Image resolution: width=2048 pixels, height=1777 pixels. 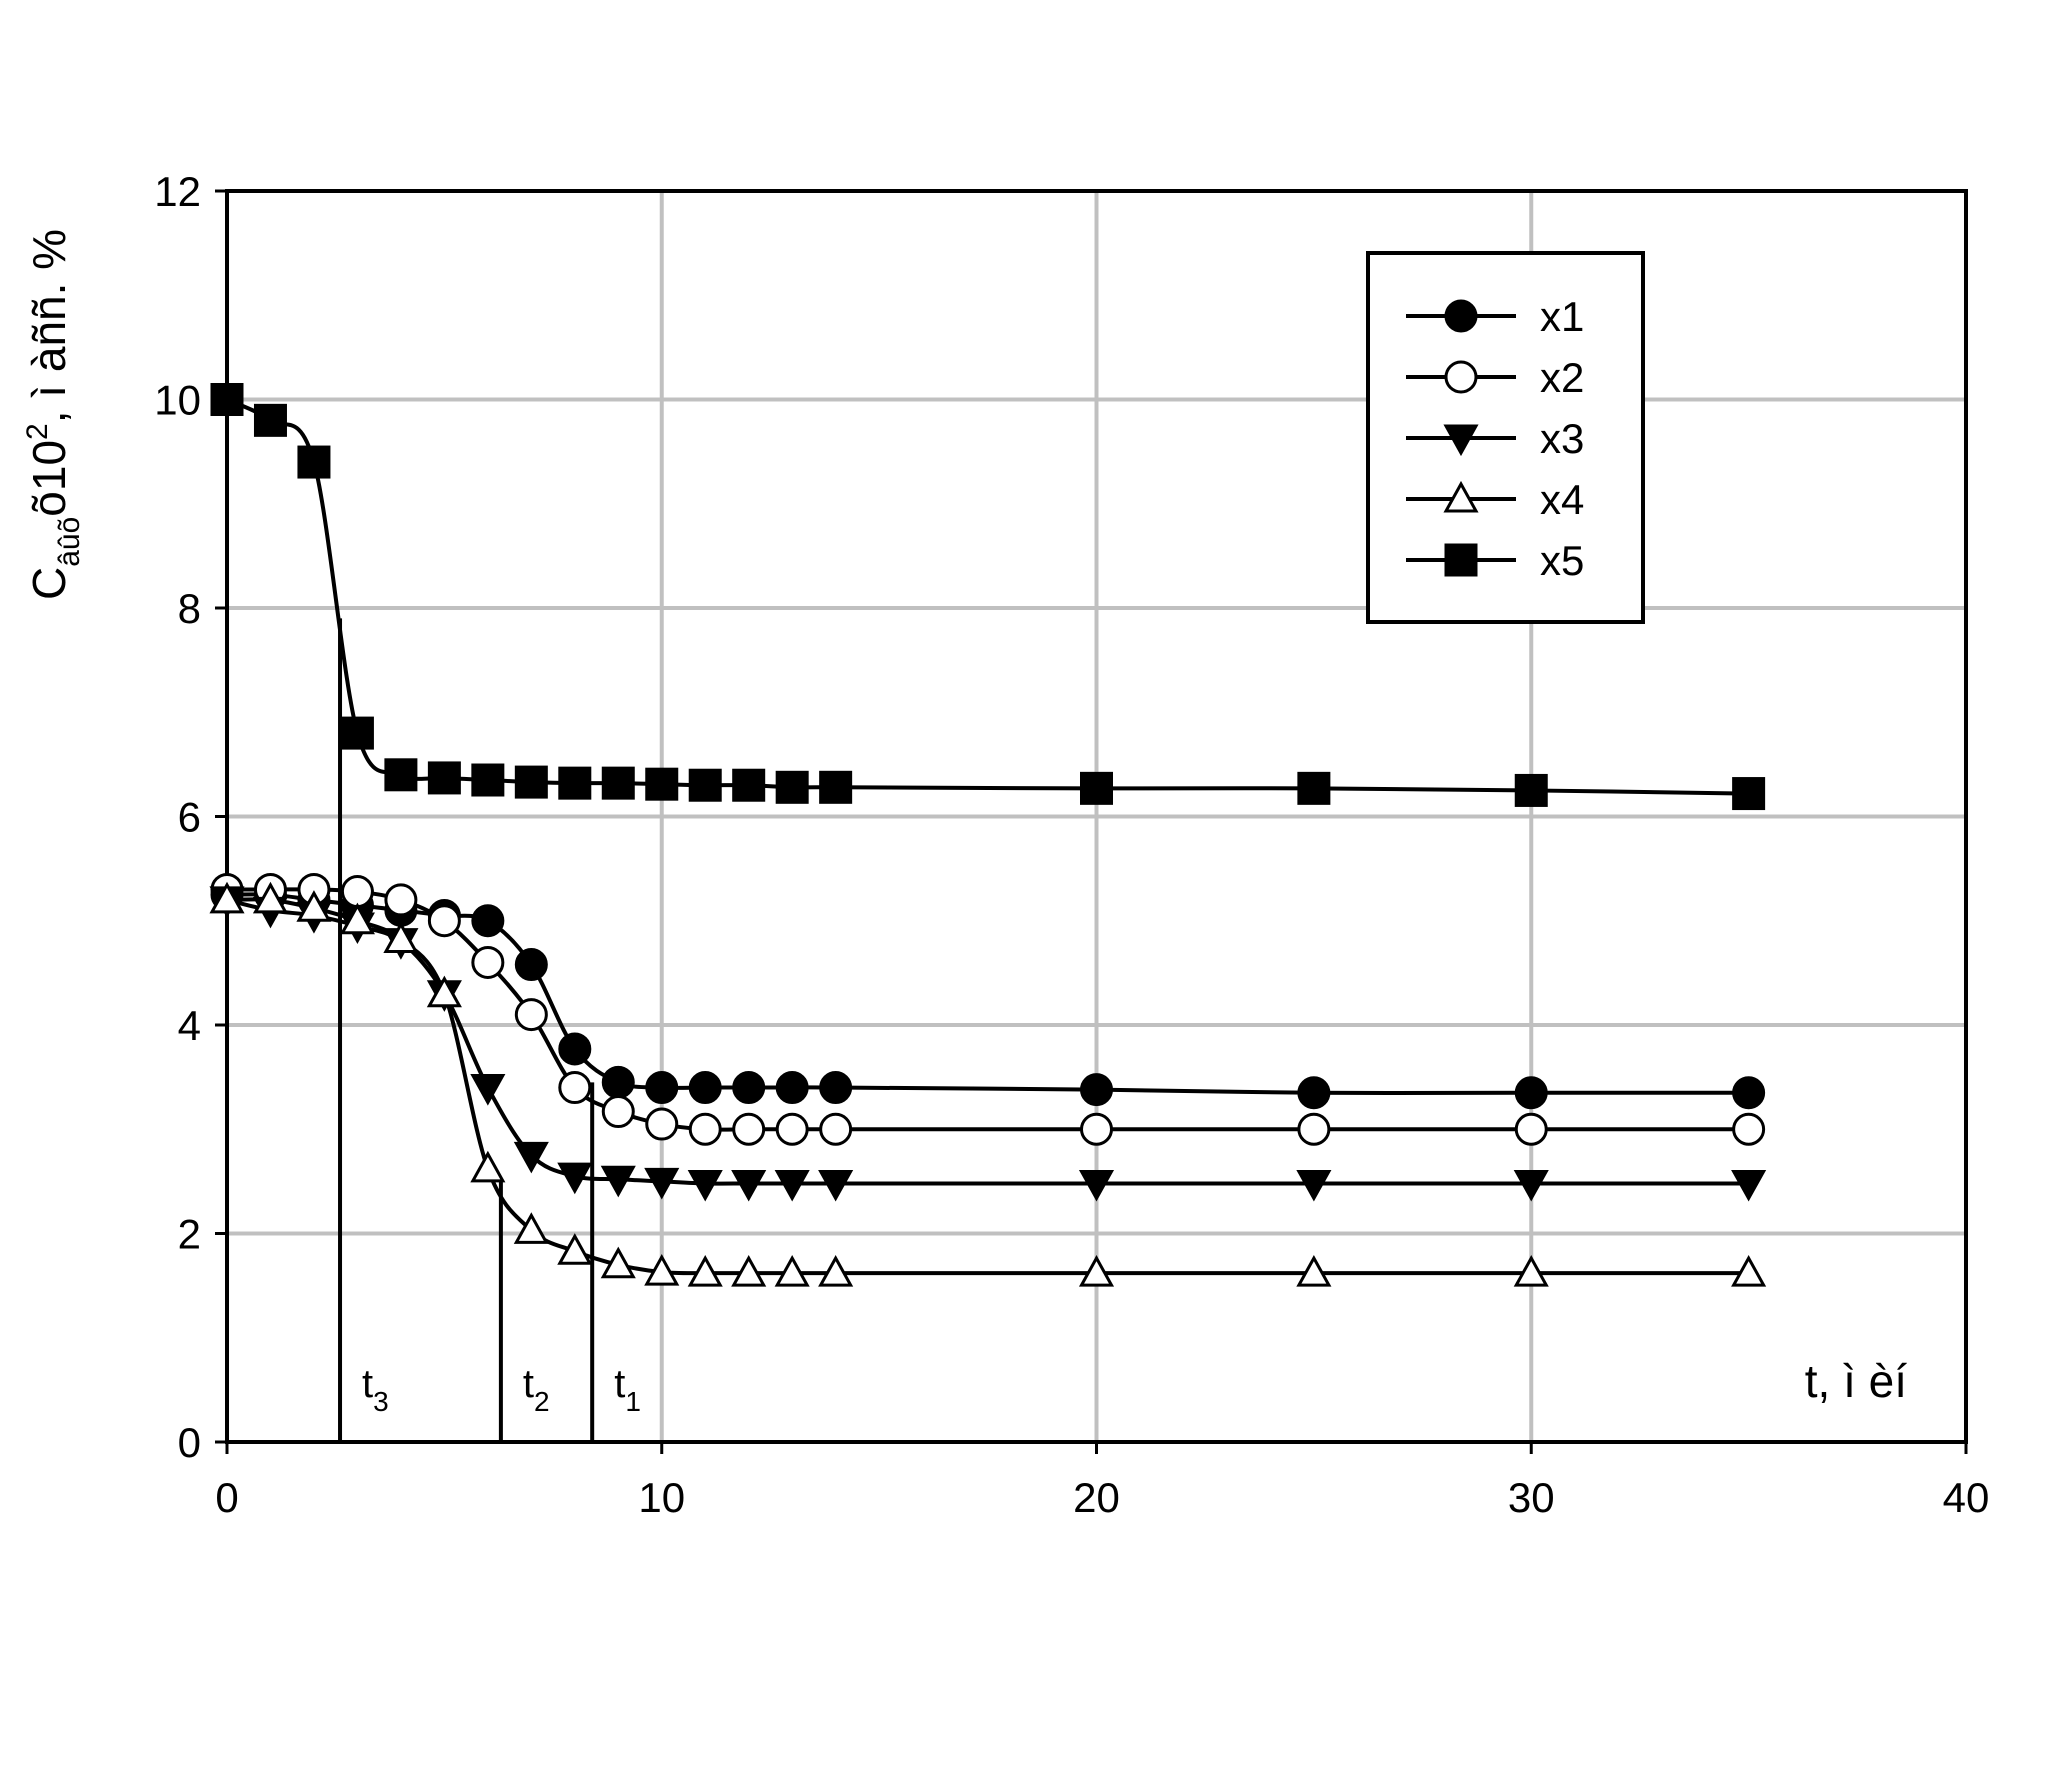 What do you see at coordinates (1562, 438) in the screenshot?
I see `legend-label: x3` at bounding box center [1562, 438].